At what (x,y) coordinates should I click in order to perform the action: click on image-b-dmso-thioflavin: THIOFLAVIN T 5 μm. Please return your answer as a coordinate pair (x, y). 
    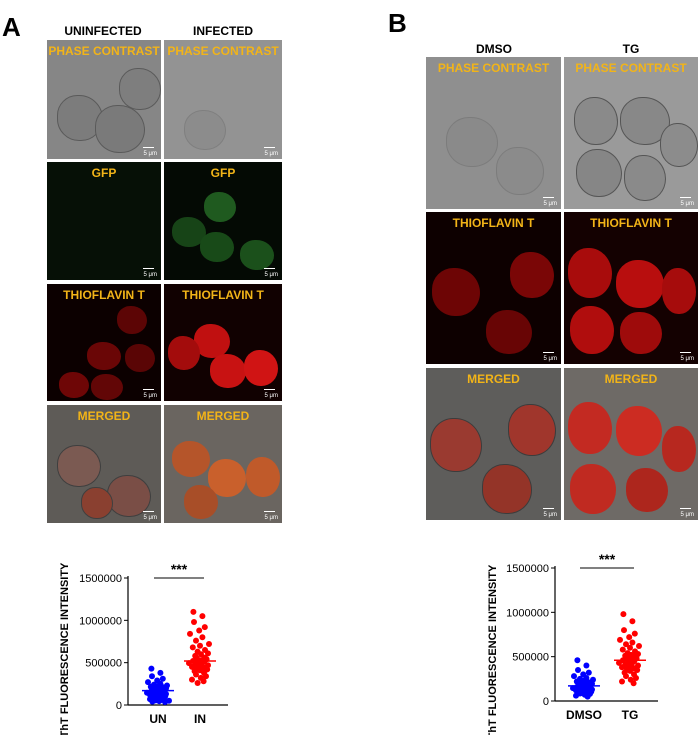
    Looking at the image, I should click on (493, 288).